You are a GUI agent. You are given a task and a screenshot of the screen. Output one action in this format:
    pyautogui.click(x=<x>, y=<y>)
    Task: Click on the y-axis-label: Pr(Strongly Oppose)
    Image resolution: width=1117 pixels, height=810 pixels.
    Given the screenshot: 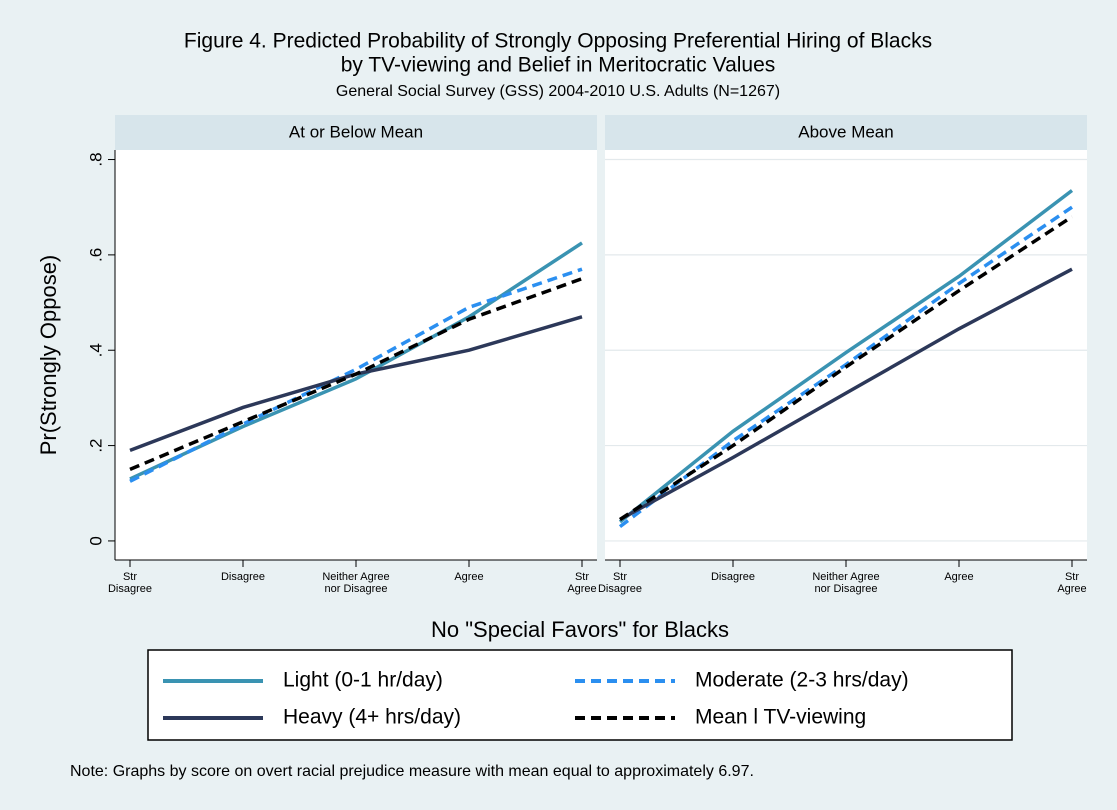 What is the action you would take?
    pyautogui.click(x=48, y=355)
    